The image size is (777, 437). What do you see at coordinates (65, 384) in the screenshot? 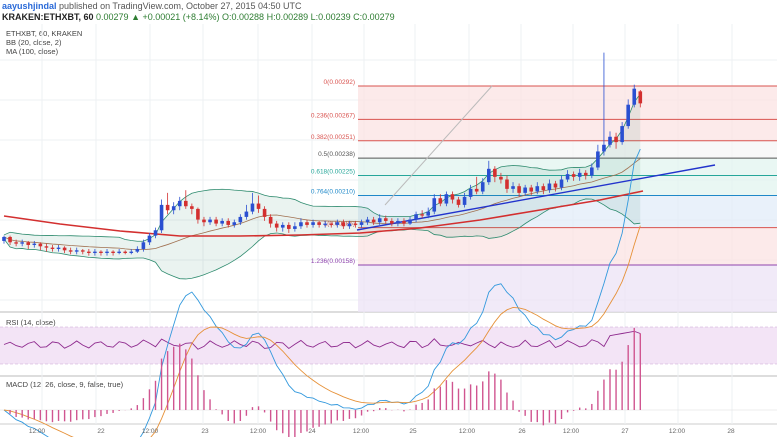
I see `macd-label: MACD (12, 26, close, 9, false, true)` at bounding box center [65, 384].